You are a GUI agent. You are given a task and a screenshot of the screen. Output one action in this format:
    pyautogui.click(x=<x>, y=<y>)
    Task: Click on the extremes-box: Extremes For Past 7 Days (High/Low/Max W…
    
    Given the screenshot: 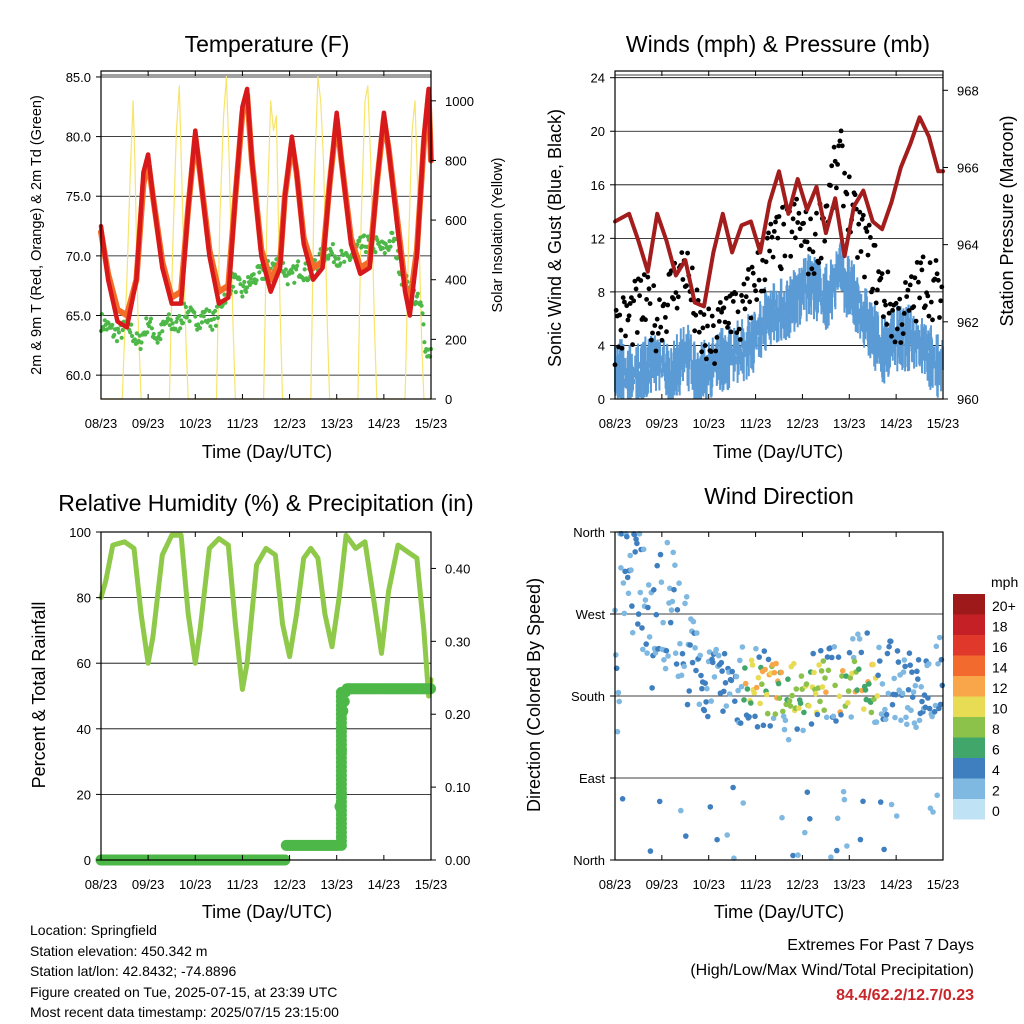 What is the action you would take?
    pyautogui.click(x=832, y=970)
    